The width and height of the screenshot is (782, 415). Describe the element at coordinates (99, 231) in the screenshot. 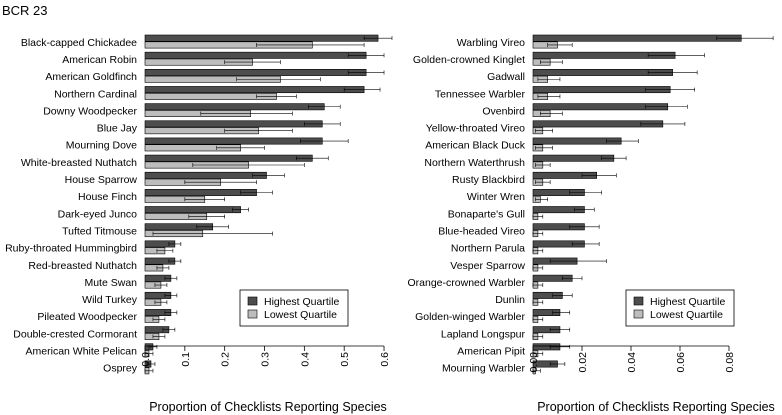

I see `category-label: Tufted Titmouse` at that location.